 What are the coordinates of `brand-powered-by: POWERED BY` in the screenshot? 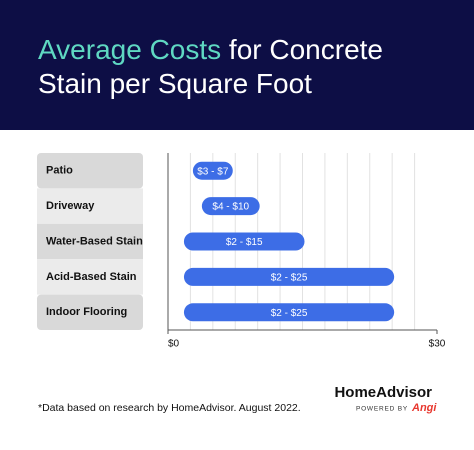 It's located at (382, 409).